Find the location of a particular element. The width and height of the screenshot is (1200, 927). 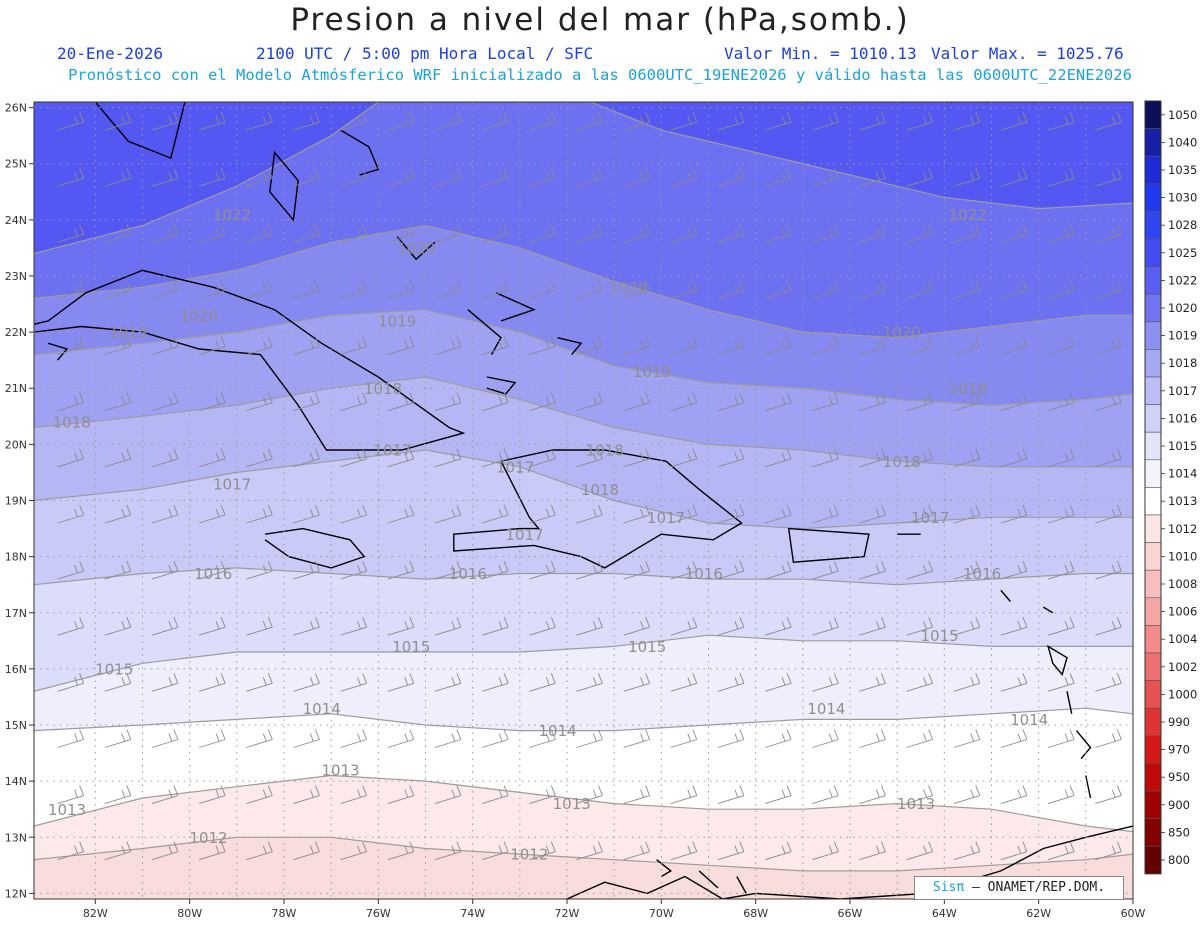

map-title: Presion a nivel del mar (hPa,somb.) is located at coordinates (600, 20).